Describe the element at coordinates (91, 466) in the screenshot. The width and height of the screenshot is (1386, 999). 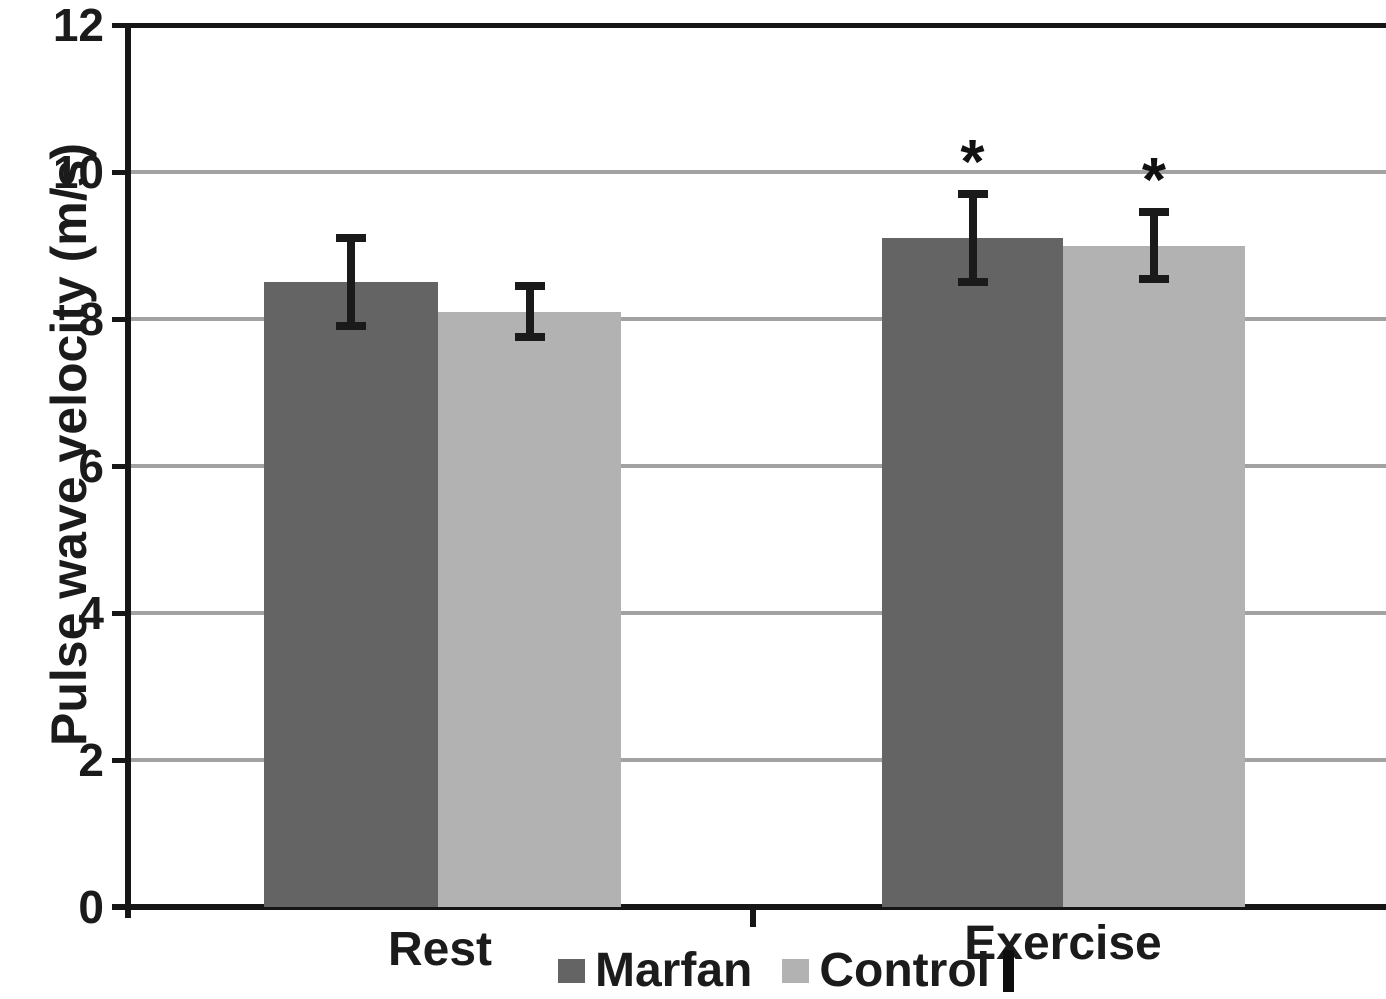
I see `y-tick-label-6: 6` at that location.